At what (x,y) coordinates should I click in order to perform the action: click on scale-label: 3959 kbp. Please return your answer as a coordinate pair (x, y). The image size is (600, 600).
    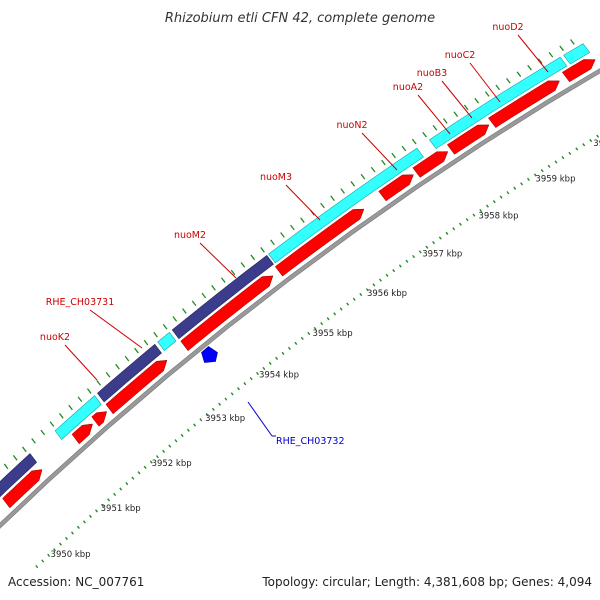
    Looking at the image, I should click on (555, 180).